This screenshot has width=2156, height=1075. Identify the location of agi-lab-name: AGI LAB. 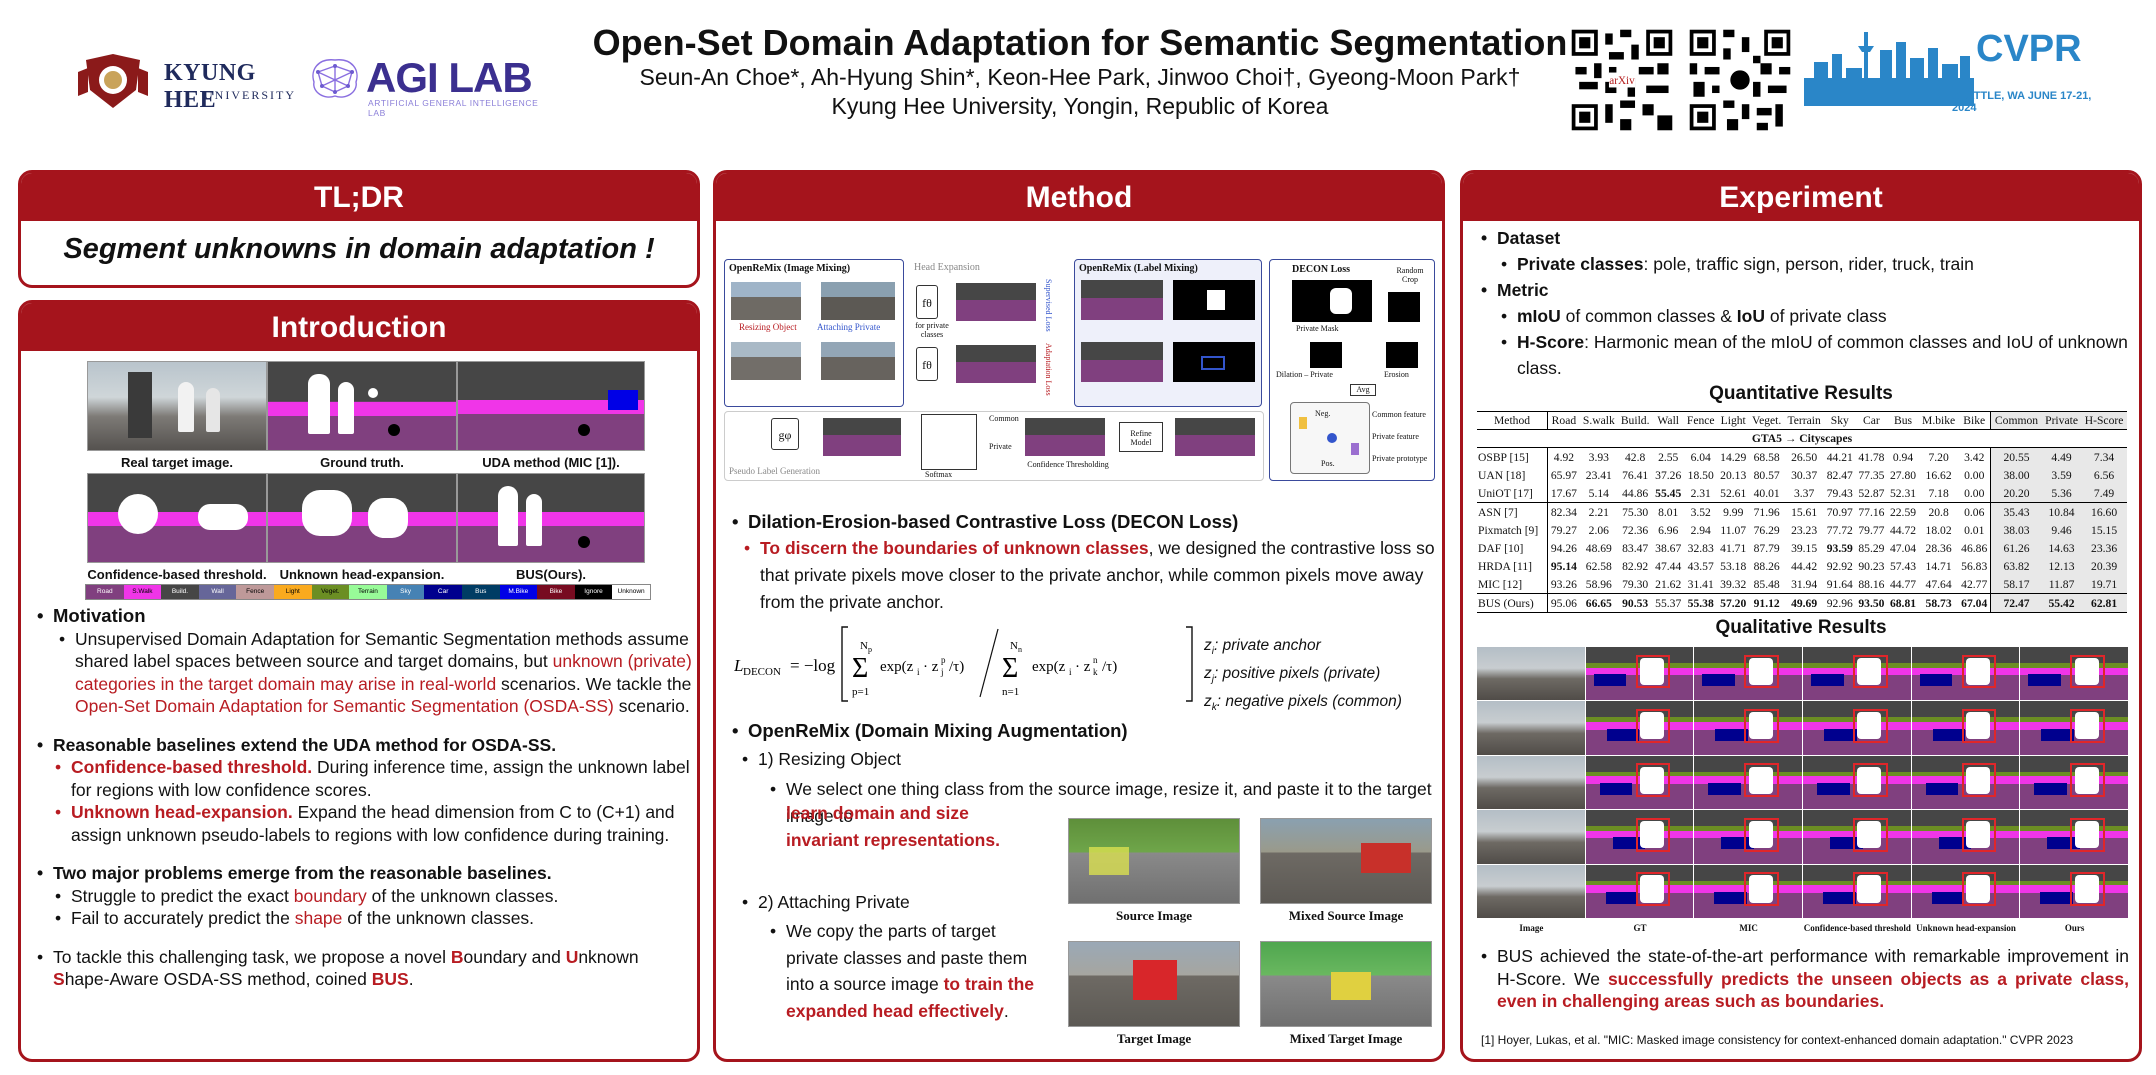
(449, 77).